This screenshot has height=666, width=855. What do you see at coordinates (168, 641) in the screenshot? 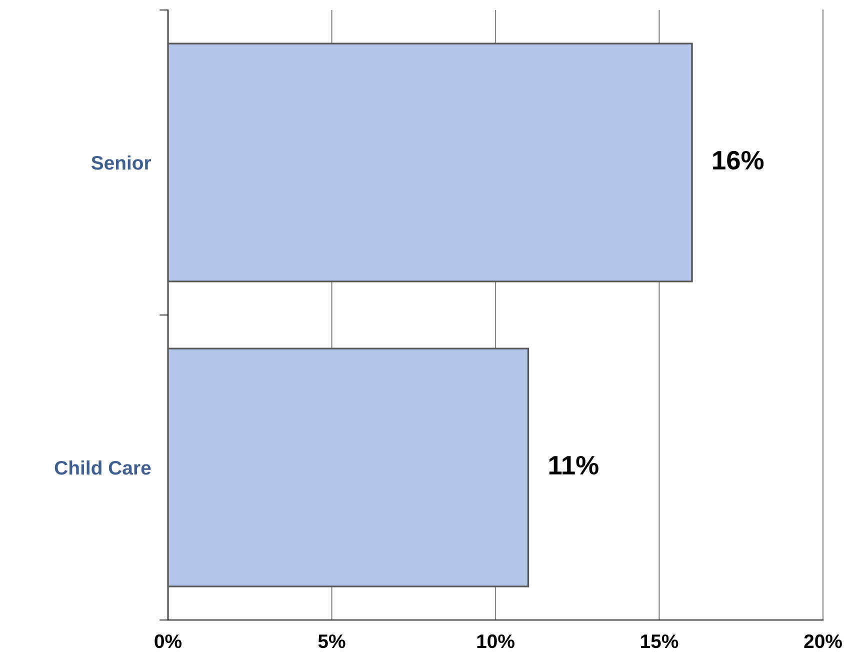
I see `x-tick-label: 0%` at bounding box center [168, 641].